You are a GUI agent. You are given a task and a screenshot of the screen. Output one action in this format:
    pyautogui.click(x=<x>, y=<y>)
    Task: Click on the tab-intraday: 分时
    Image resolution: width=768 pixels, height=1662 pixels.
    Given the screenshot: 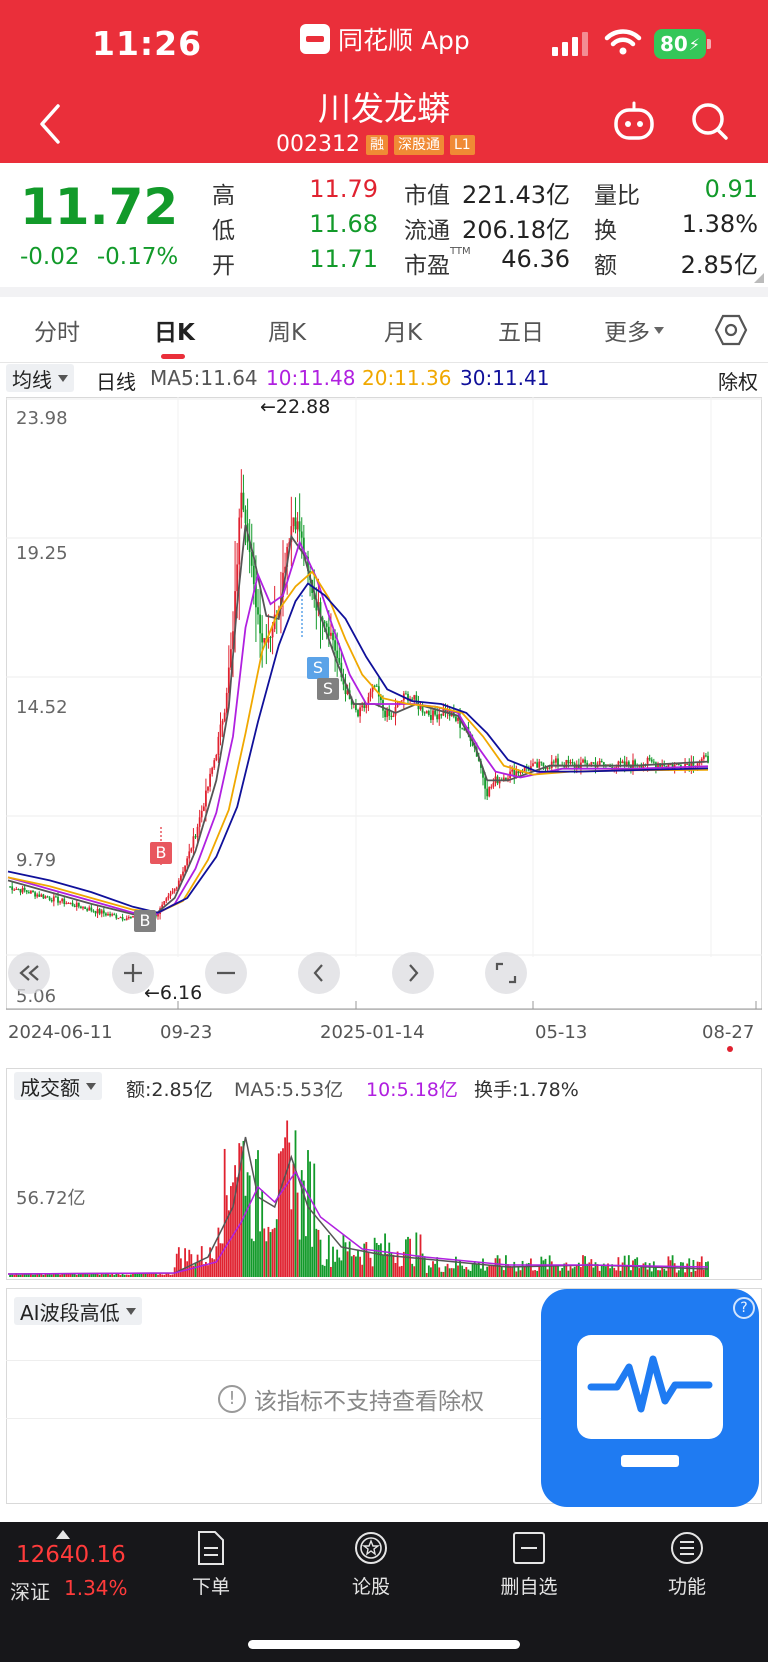 What is the action you would take?
    pyautogui.click(x=57, y=333)
    